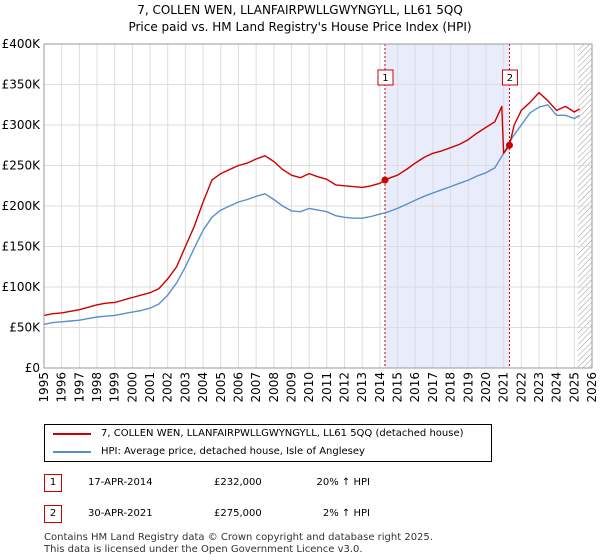 The height and width of the screenshot is (560, 600). What do you see at coordinates (203, 387) in the screenshot?
I see `x-tick-label: 2004` at bounding box center [203, 387].